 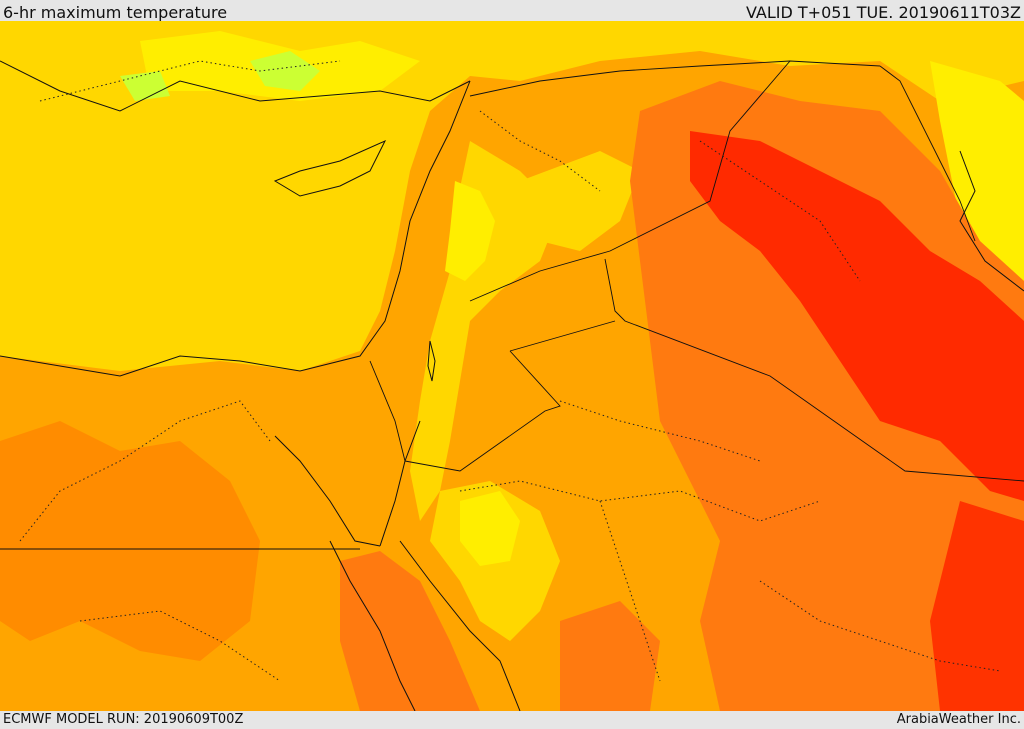 What do you see at coordinates (123, 719) in the screenshot?
I see `model-run-label: ECMWF MODEL RUN: 20190609T00Z` at bounding box center [123, 719].